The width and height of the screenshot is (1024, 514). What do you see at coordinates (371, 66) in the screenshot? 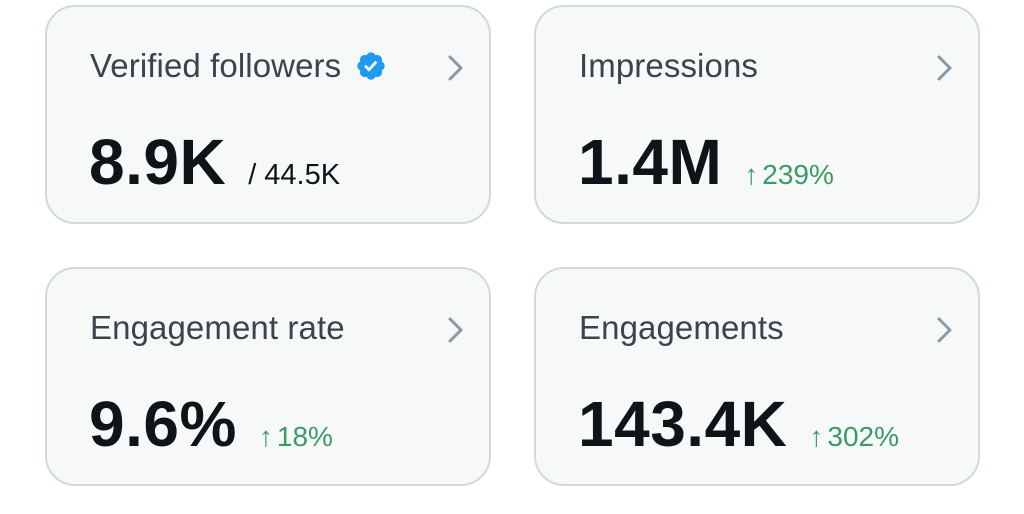
I see `verified-badge-icon` at bounding box center [371, 66].